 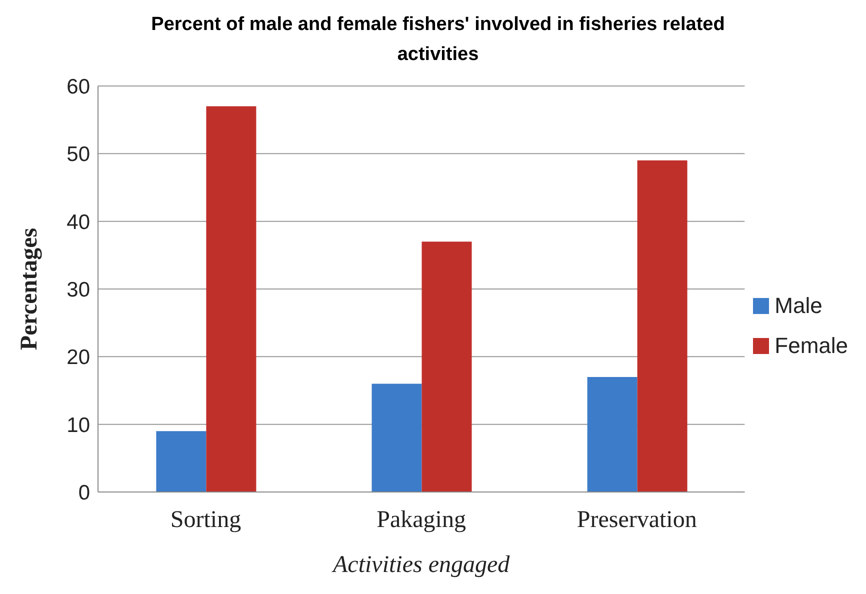 I want to click on x-tick-label: Pakaging, so click(x=421, y=520).